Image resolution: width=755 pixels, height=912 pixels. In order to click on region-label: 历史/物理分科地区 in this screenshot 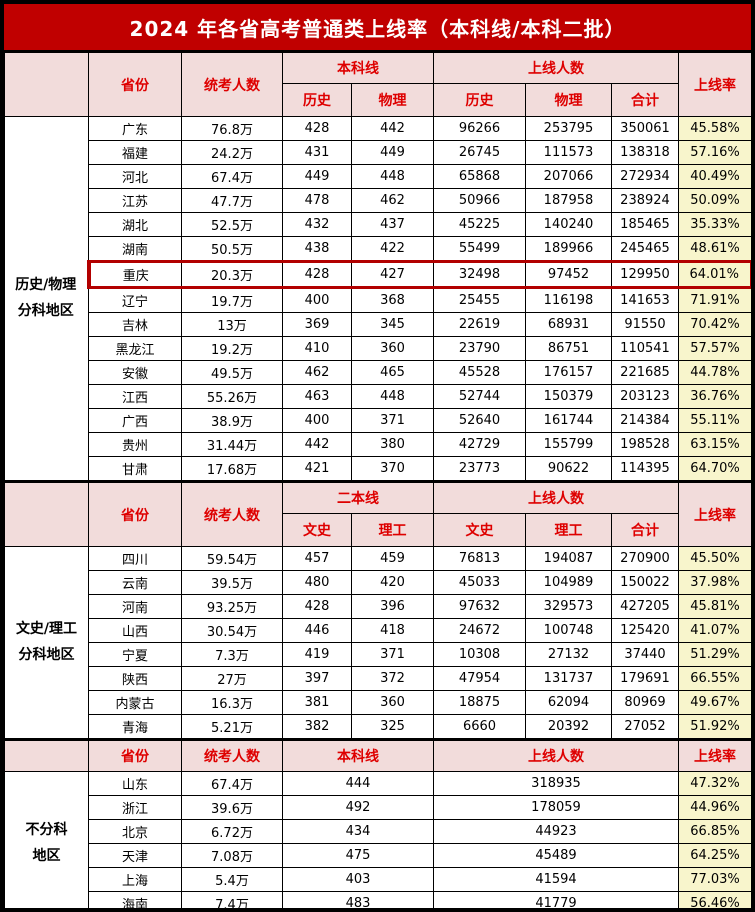, I will do `click(46, 298)`.